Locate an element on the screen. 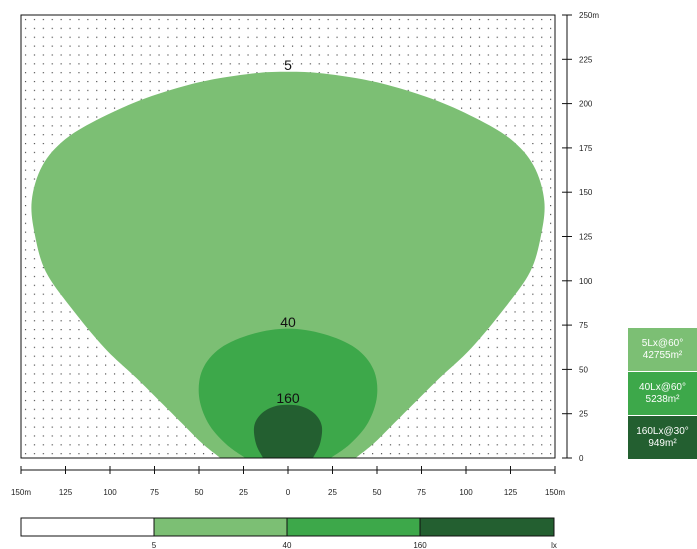 Image resolution: width=697 pixels, height=549 pixels. legend-item-5lx-level: 5Lx@60° is located at coordinates (662, 343).